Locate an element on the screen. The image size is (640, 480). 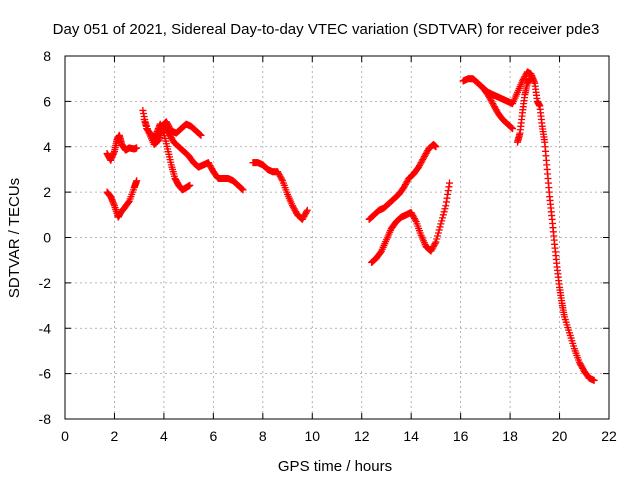
y-tick-label: 4 is located at coordinates (47, 147).